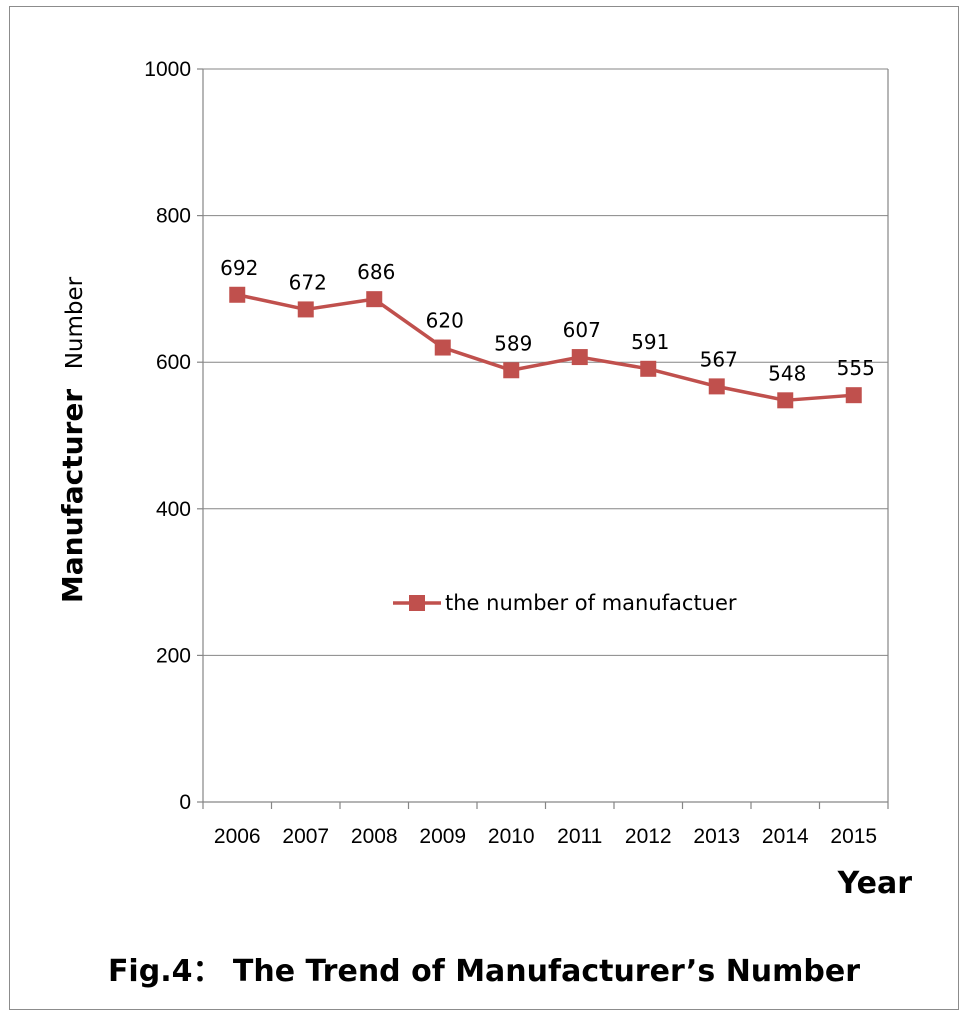 This screenshot has height=1016, width=968. Describe the element at coordinates (173, 509) in the screenshot. I see `y-tick-label: 400` at that location.